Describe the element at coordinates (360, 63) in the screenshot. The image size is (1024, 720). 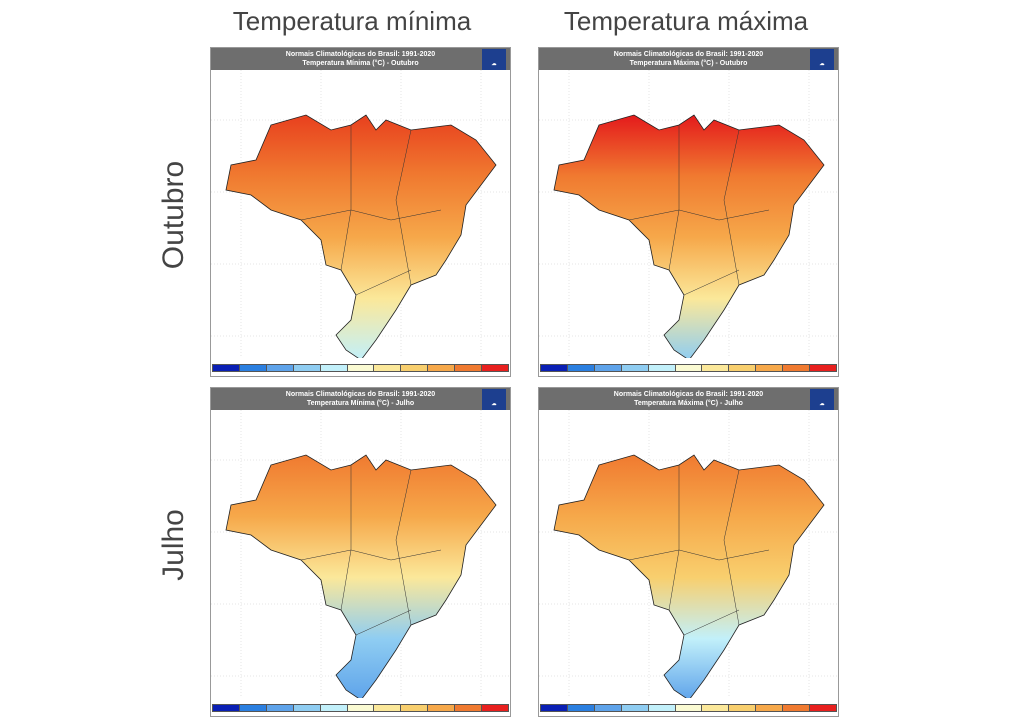
I see `header-line-2: Temperatura Mínima (°C) - Outubro` at that location.